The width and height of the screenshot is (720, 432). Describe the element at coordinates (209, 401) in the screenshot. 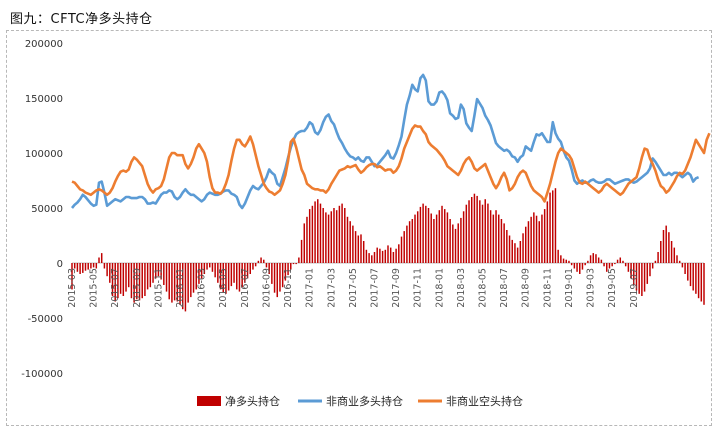

I see `legend-swatch` at that location.